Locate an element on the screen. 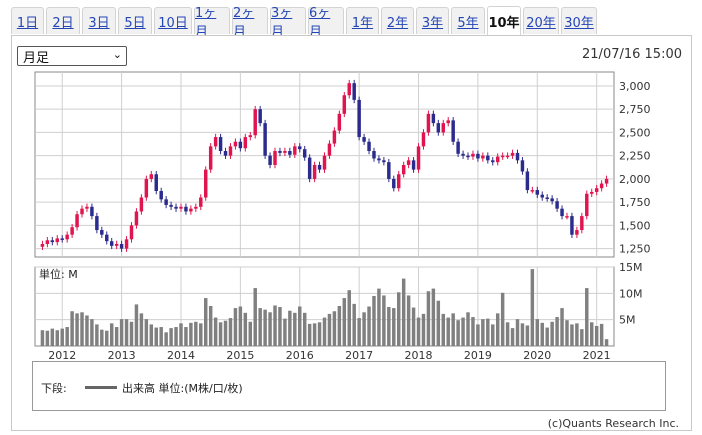  x-tick-label: 2019 is located at coordinates (478, 355).